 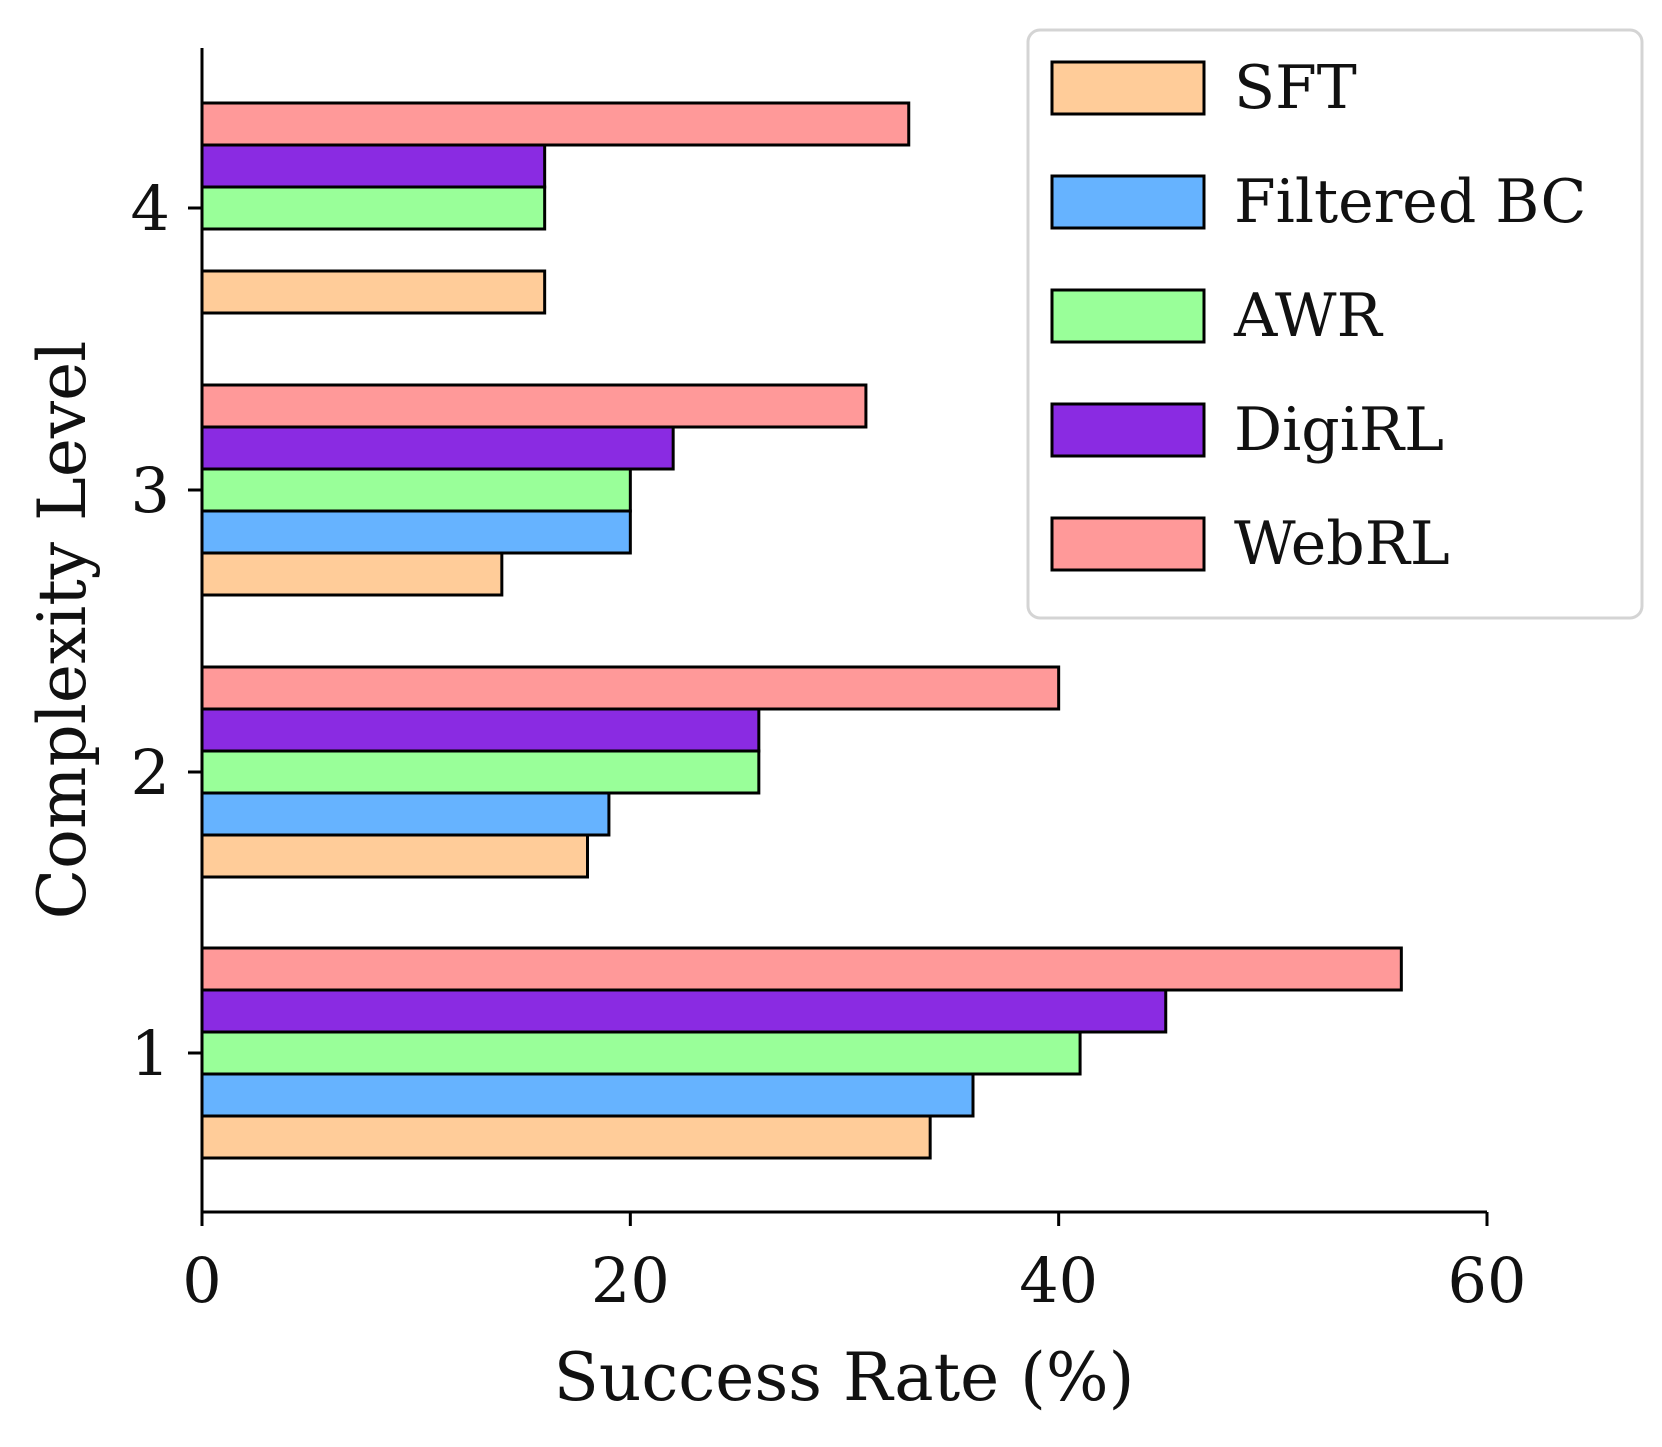 I want to click on x-tick-label: 0, so click(x=201, y=1280).